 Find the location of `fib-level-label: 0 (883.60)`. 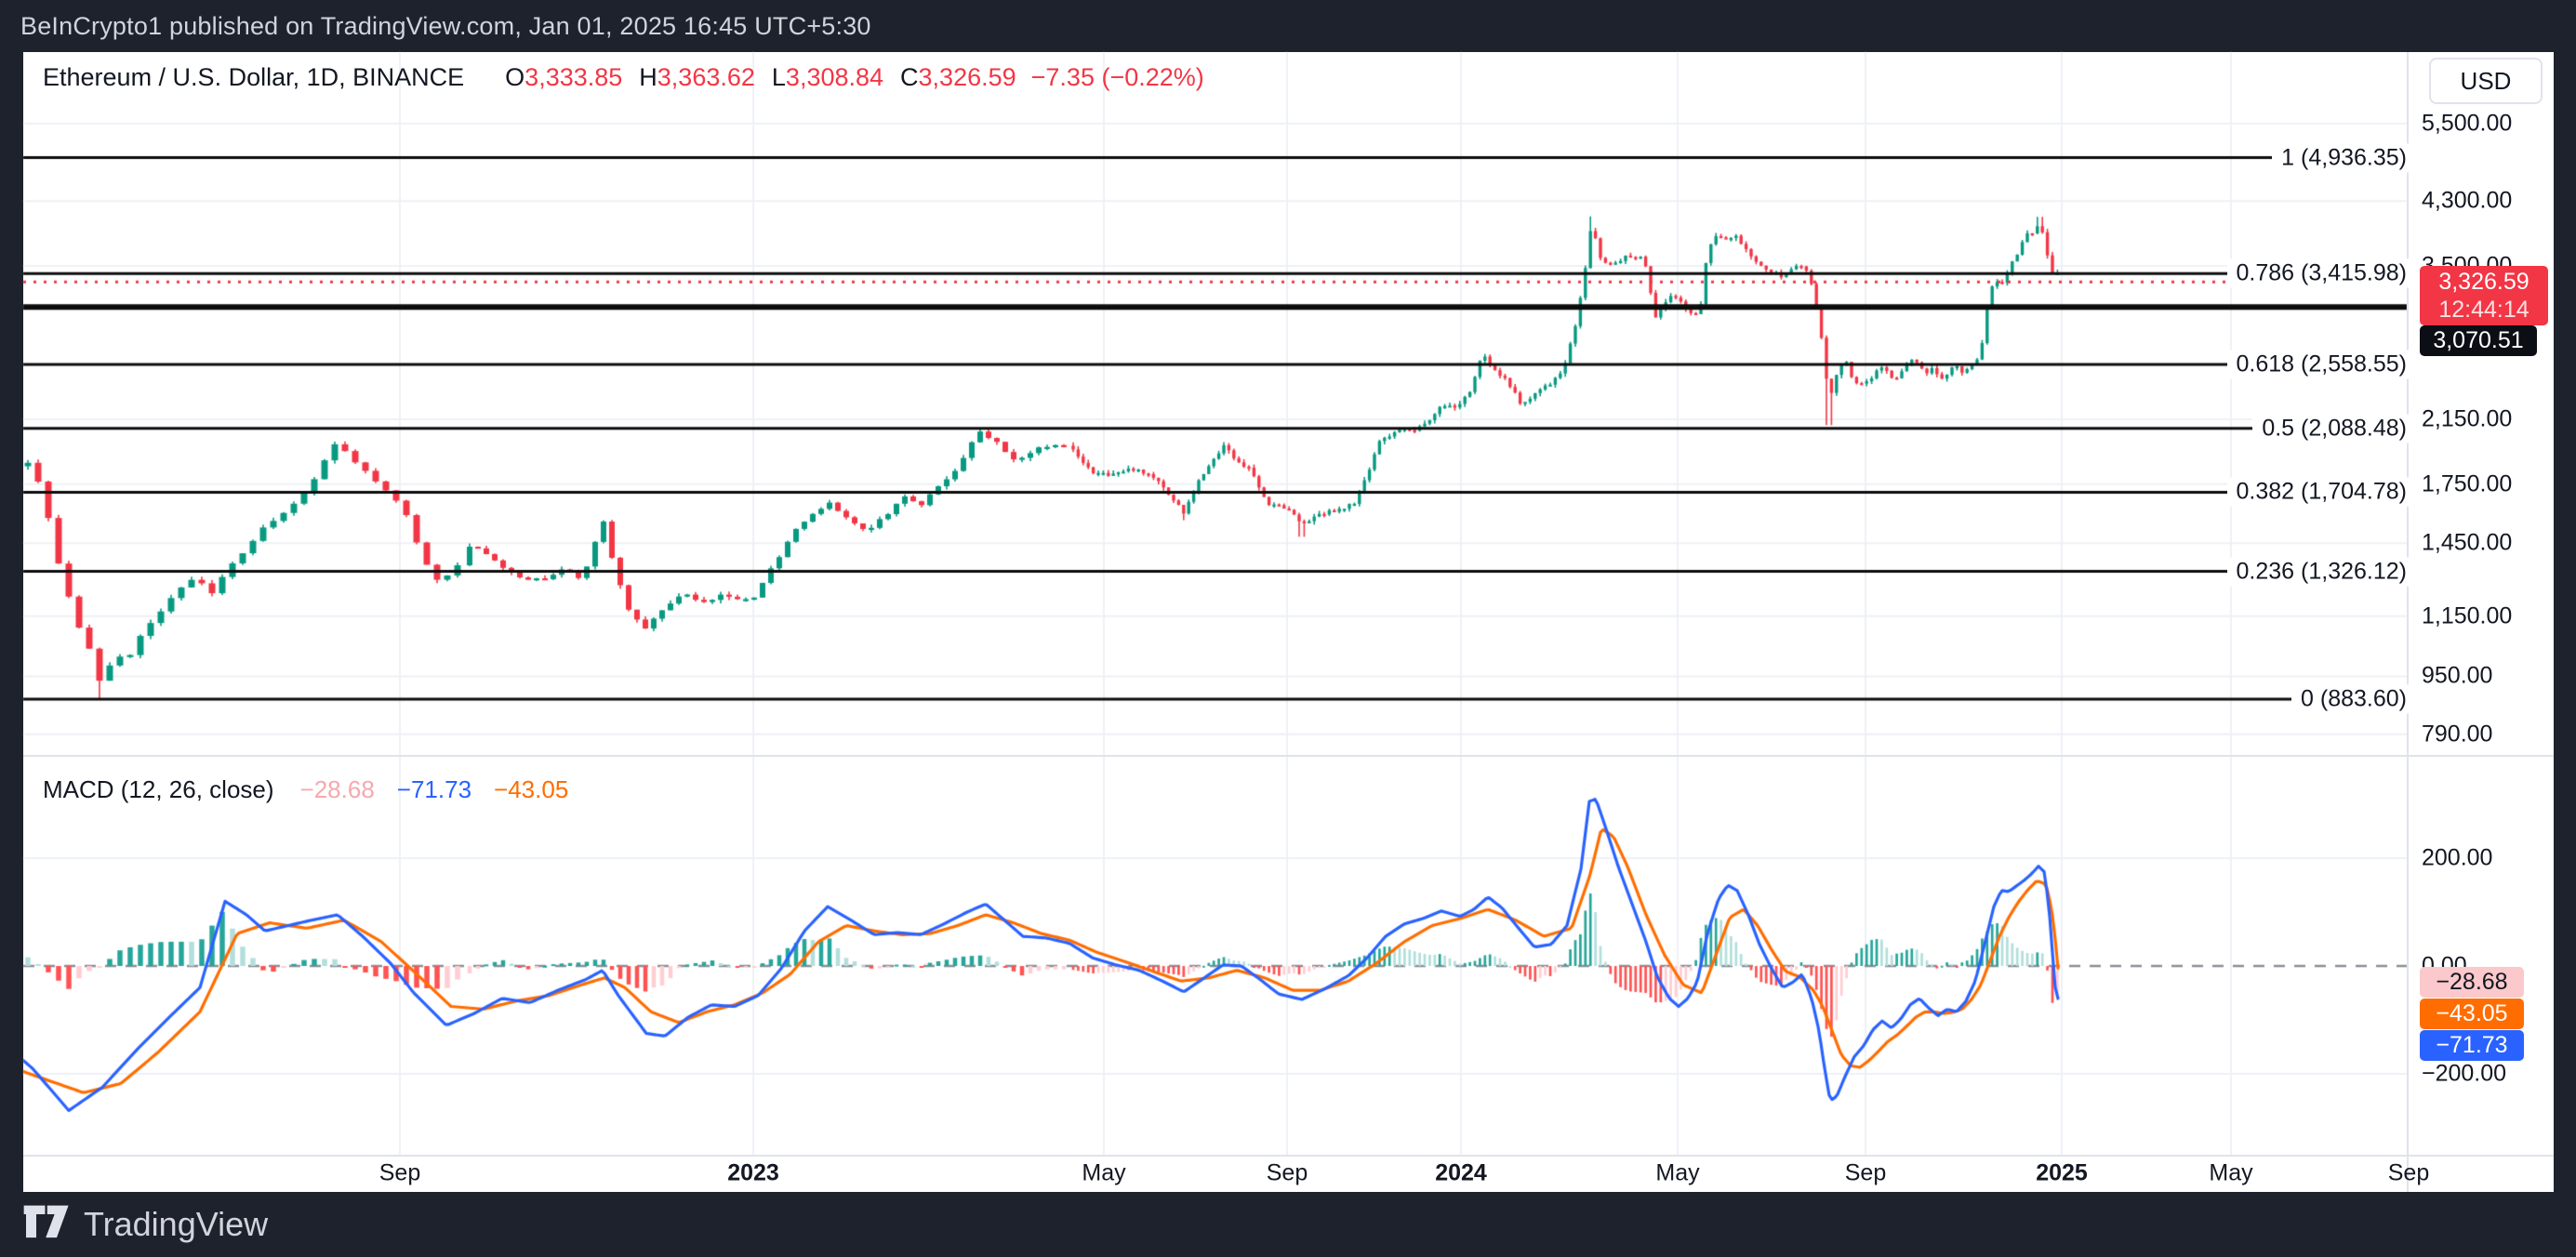

fib-level-label: 0 (883.60) is located at coordinates (2352, 699).